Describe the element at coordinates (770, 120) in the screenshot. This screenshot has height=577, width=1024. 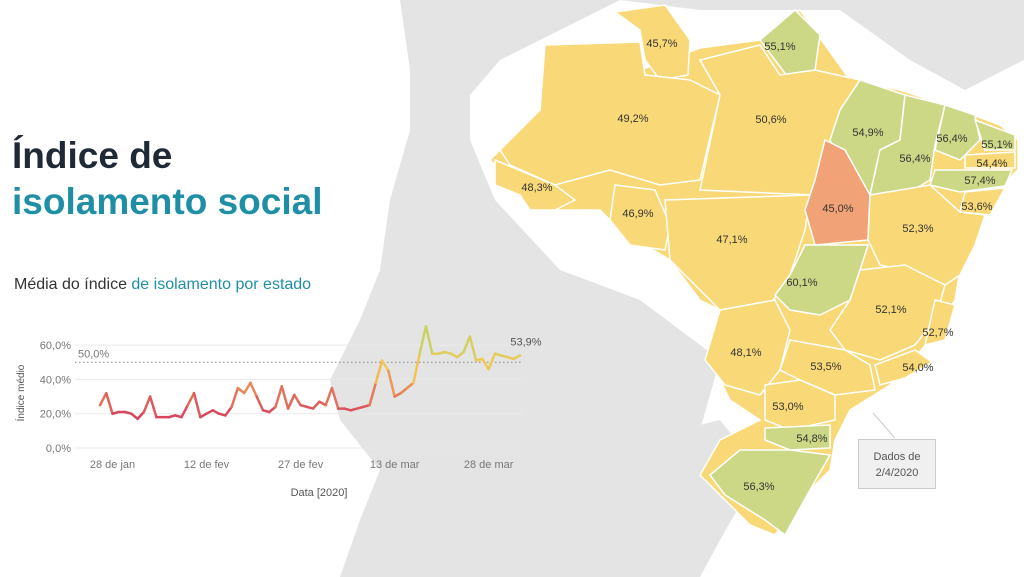
I see `map-label: 50,6%` at that location.